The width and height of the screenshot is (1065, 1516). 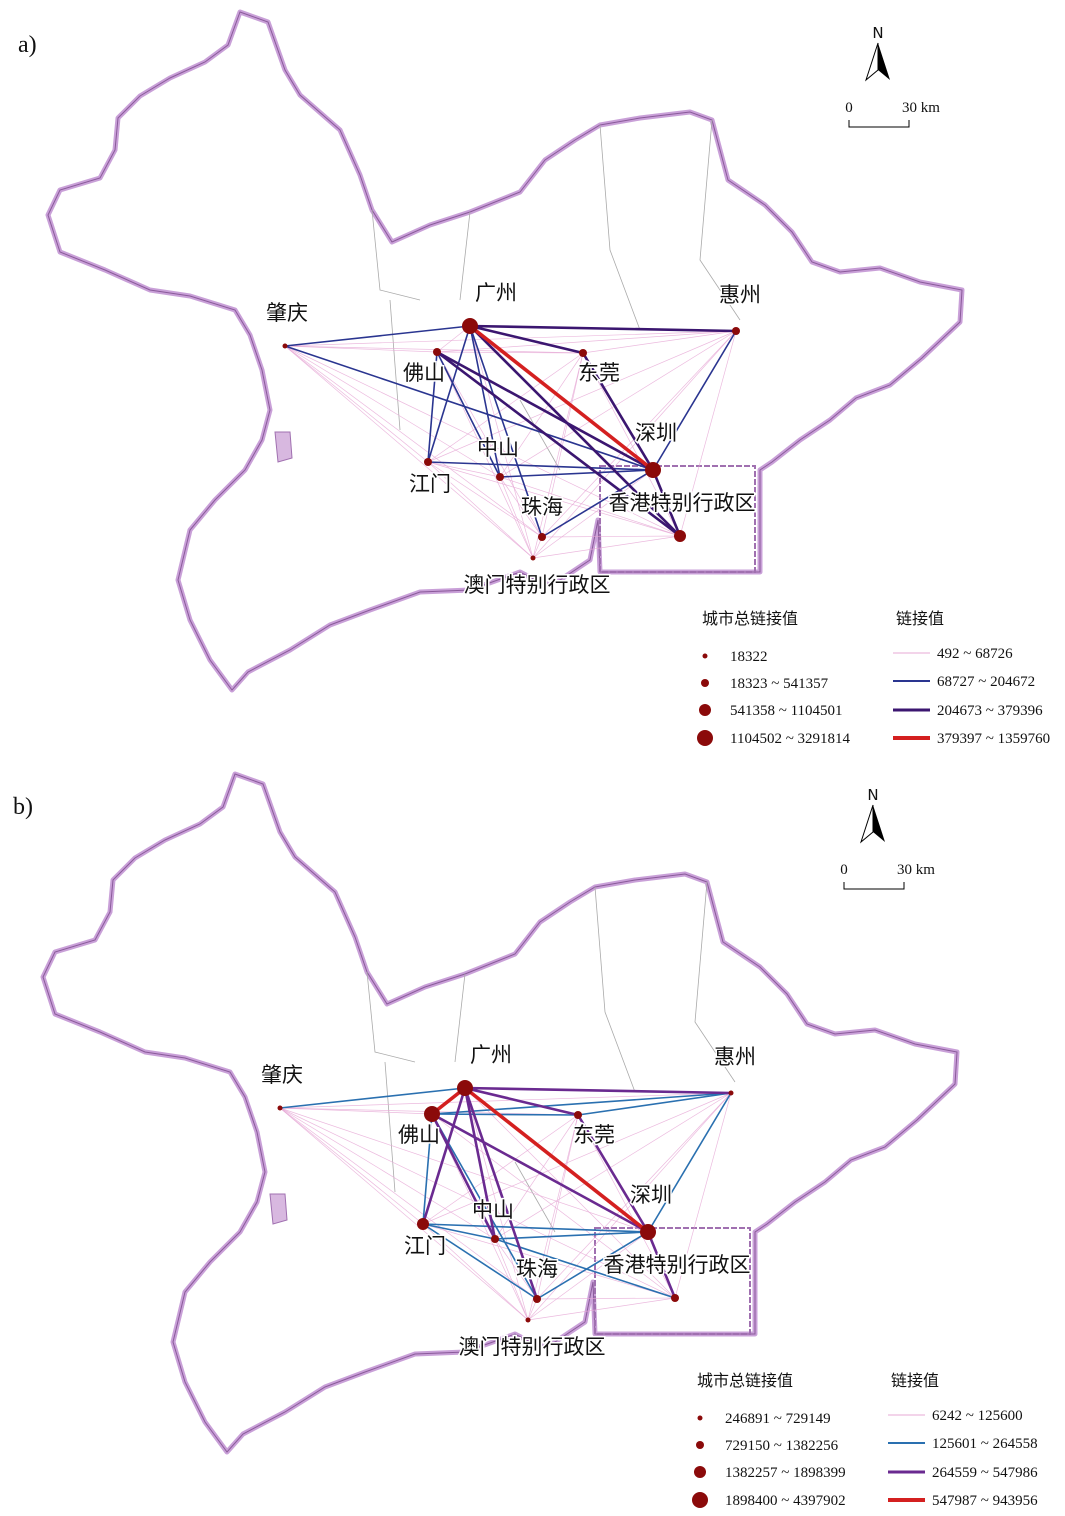 I want to click on legend-label: 264559 ~ 547986, so click(x=985, y=1473).